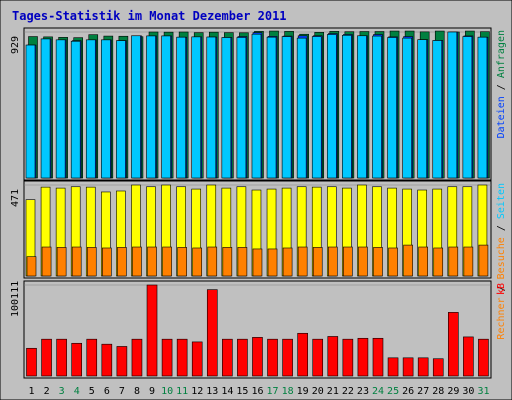 The width and height of the screenshot is (512, 400). I want to click on x-label-day-2: 2, so click(47, 391).